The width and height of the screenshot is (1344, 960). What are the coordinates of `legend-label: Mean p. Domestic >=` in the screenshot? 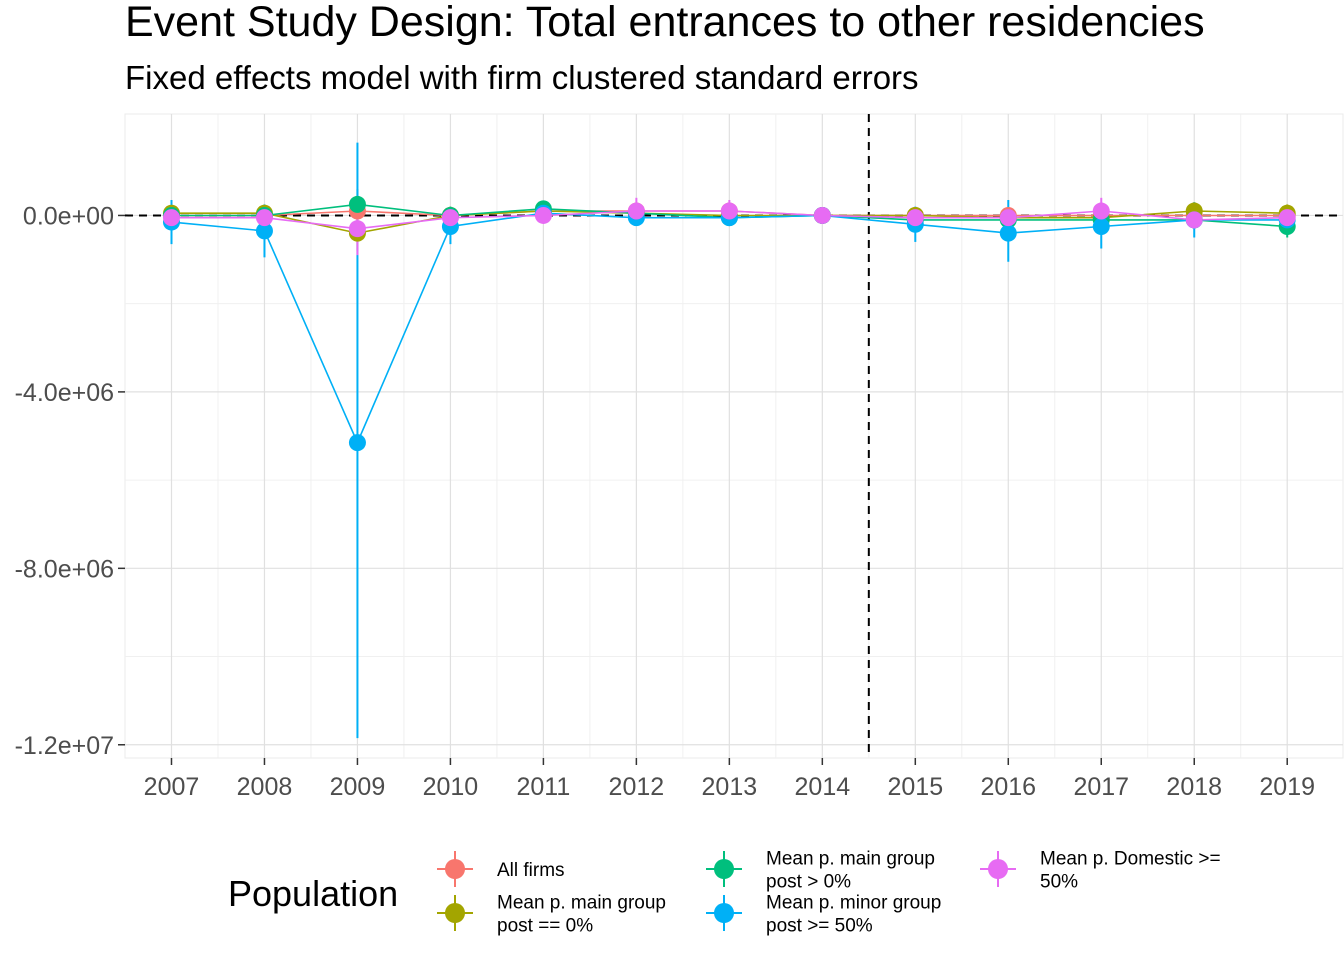 It's located at (1130, 859).